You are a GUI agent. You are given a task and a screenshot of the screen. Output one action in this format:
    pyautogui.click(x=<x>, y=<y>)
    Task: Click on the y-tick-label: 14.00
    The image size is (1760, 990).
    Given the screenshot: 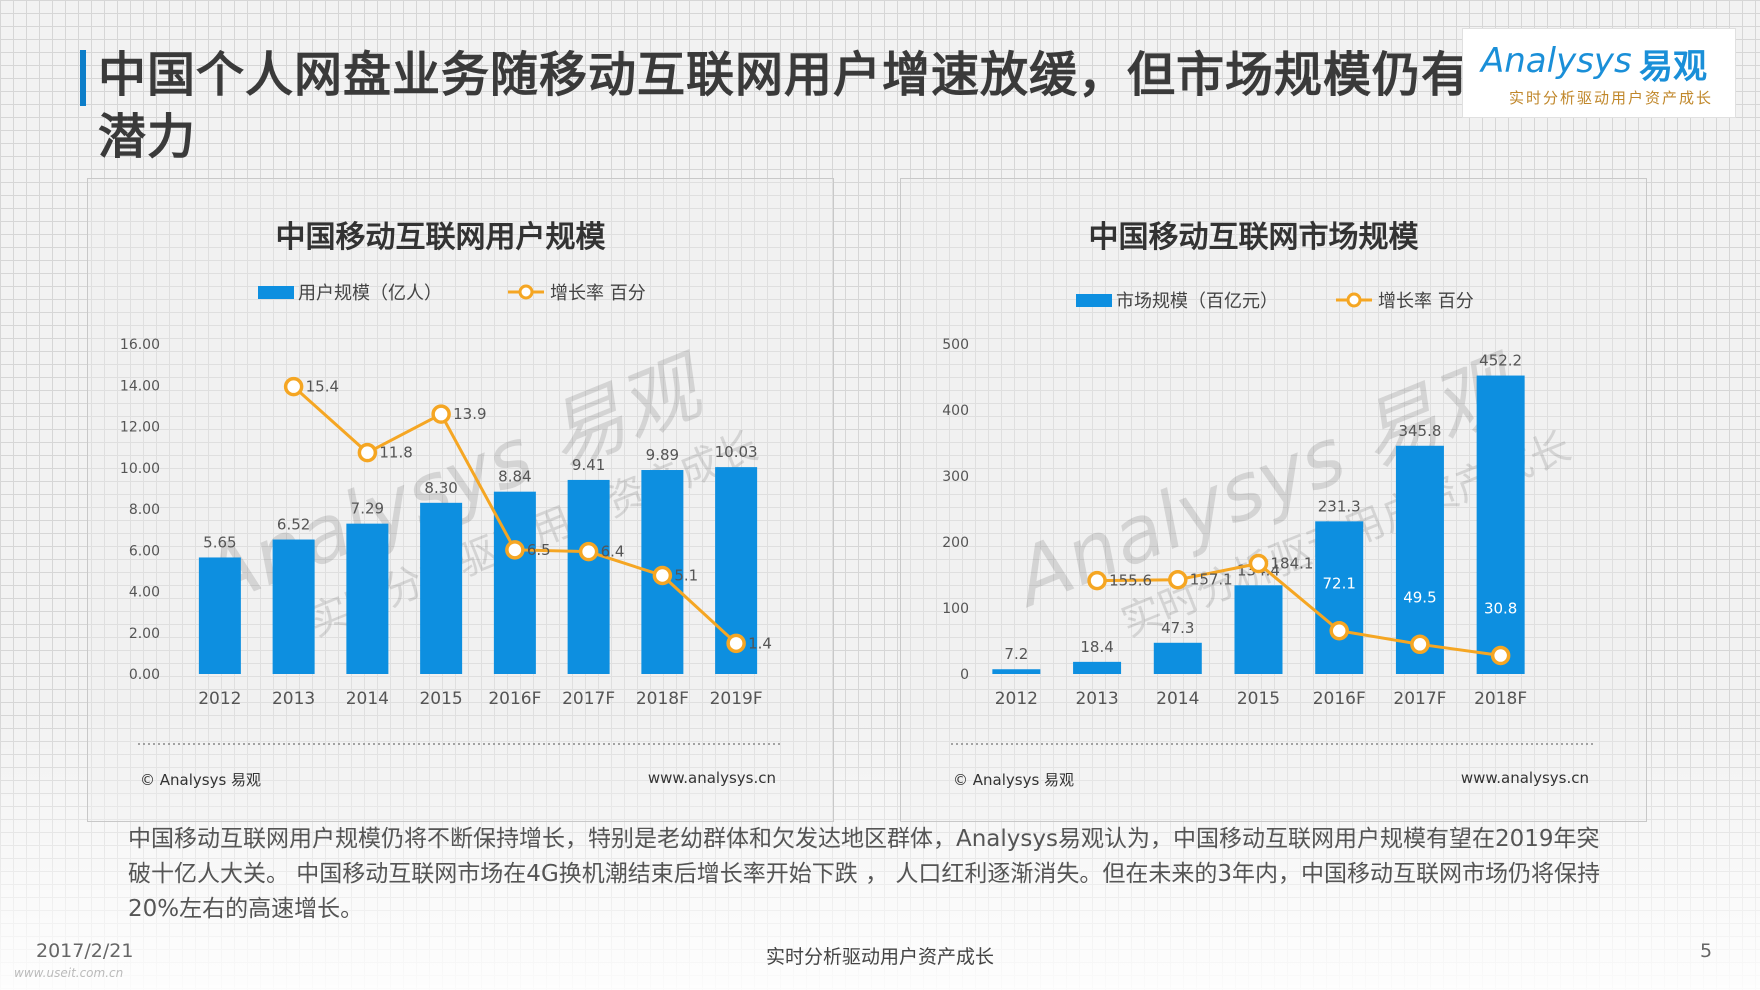 What is the action you would take?
    pyautogui.click(x=140, y=386)
    